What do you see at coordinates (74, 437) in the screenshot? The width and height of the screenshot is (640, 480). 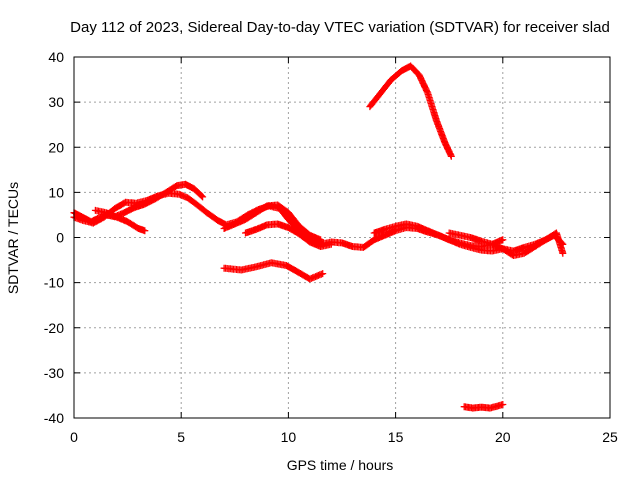 I see `x-tick-label: 0` at bounding box center [74, 437].